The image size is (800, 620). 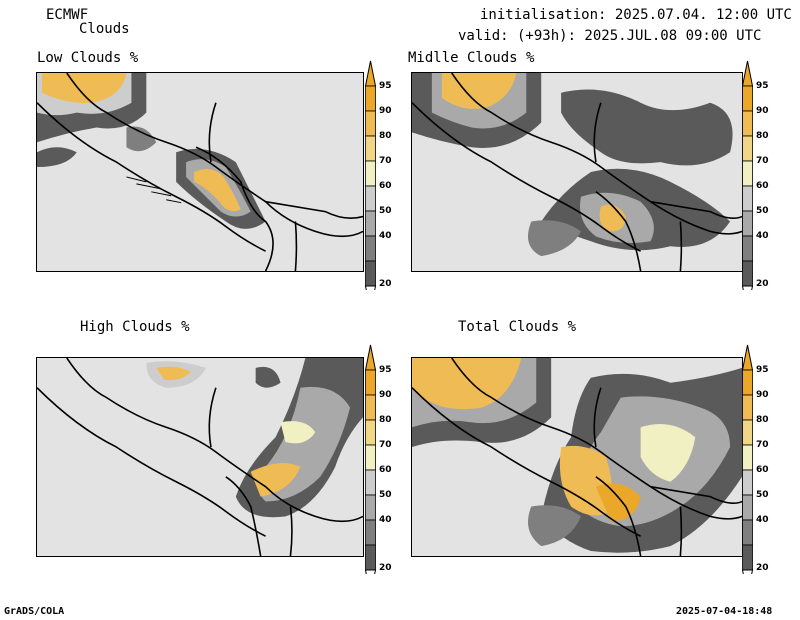 I want to click on colorbar-high: 20 40 50 60 70 80 90 95, so click(x=386, y=459).